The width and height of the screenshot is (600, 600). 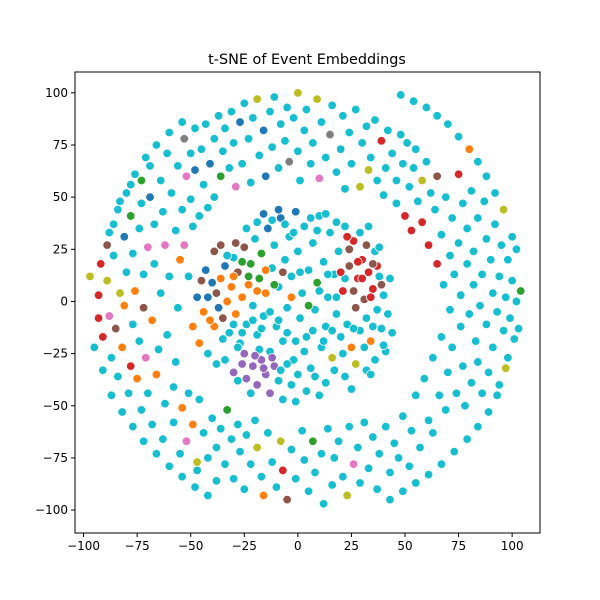 What do you see at coordinates (64, 301) in the screenshot?
I see `y-tick-label: 0` at bounding box center [64, 301].